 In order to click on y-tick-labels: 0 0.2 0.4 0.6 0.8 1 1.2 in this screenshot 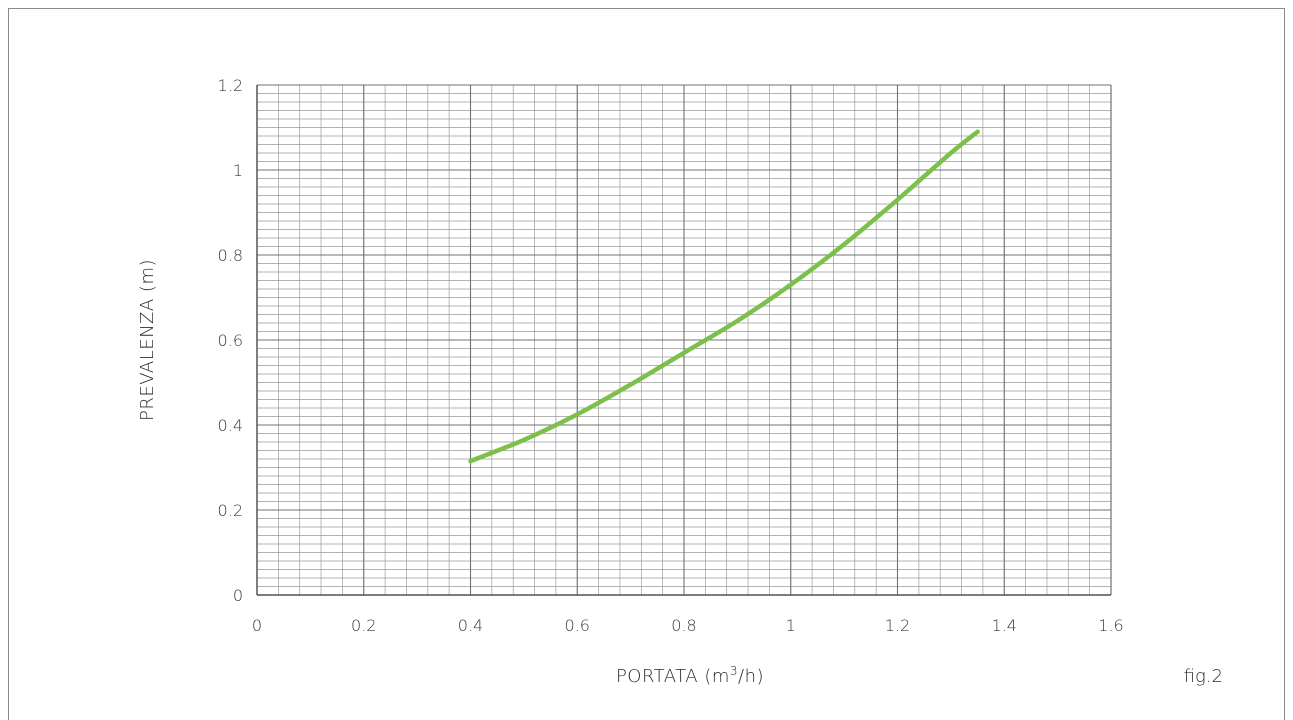, I will do `click(230, 340)`.